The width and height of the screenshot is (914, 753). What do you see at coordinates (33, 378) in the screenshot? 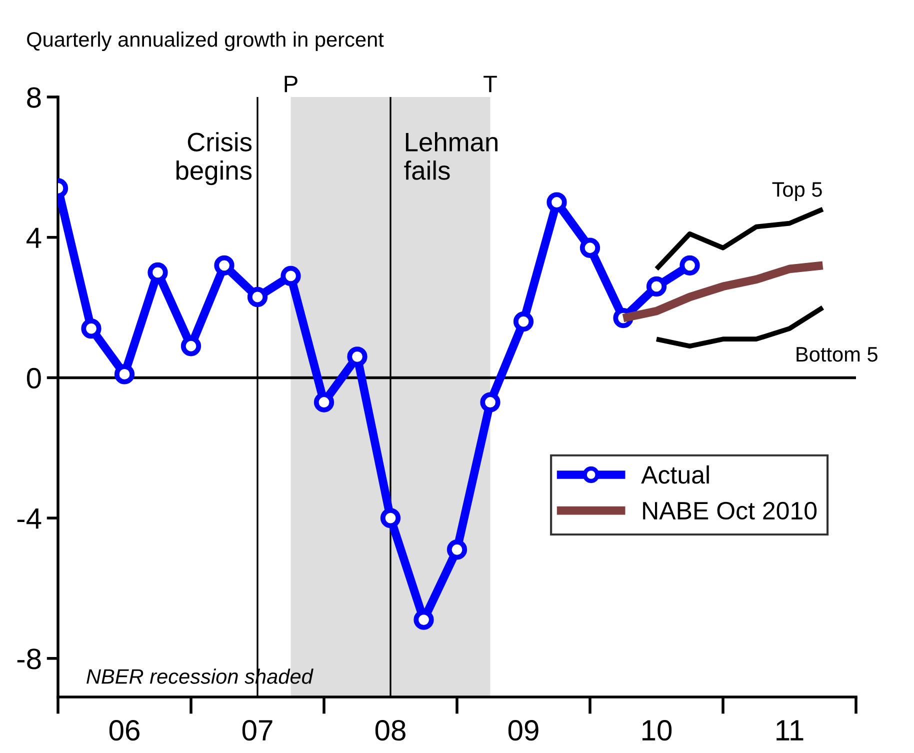
I see `y-tick-label: 0` at bounding box center [33, 378].